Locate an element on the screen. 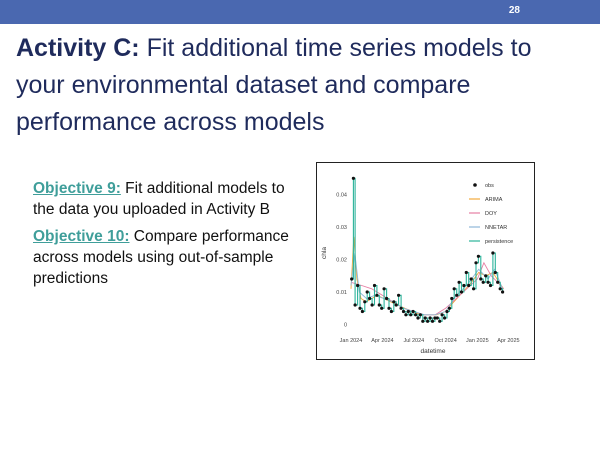 The image size is (600, 450). legend-label-nnetar: NNETAR is located at coordinates (496, 228).